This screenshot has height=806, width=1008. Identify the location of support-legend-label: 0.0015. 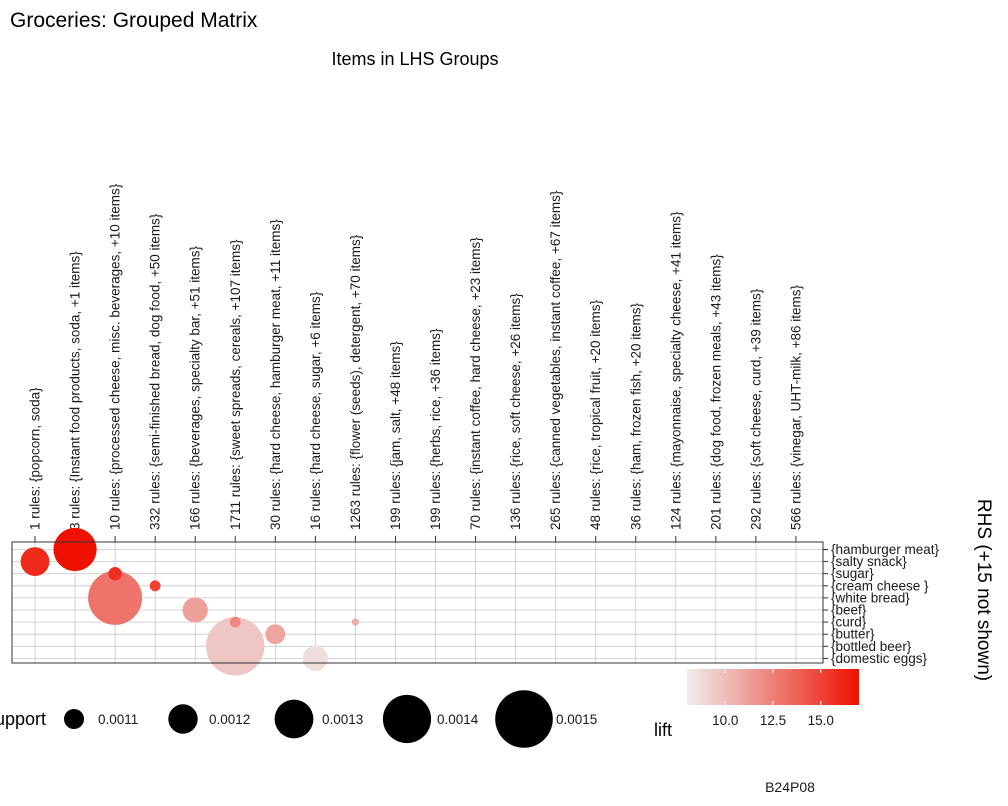
(576, 719).